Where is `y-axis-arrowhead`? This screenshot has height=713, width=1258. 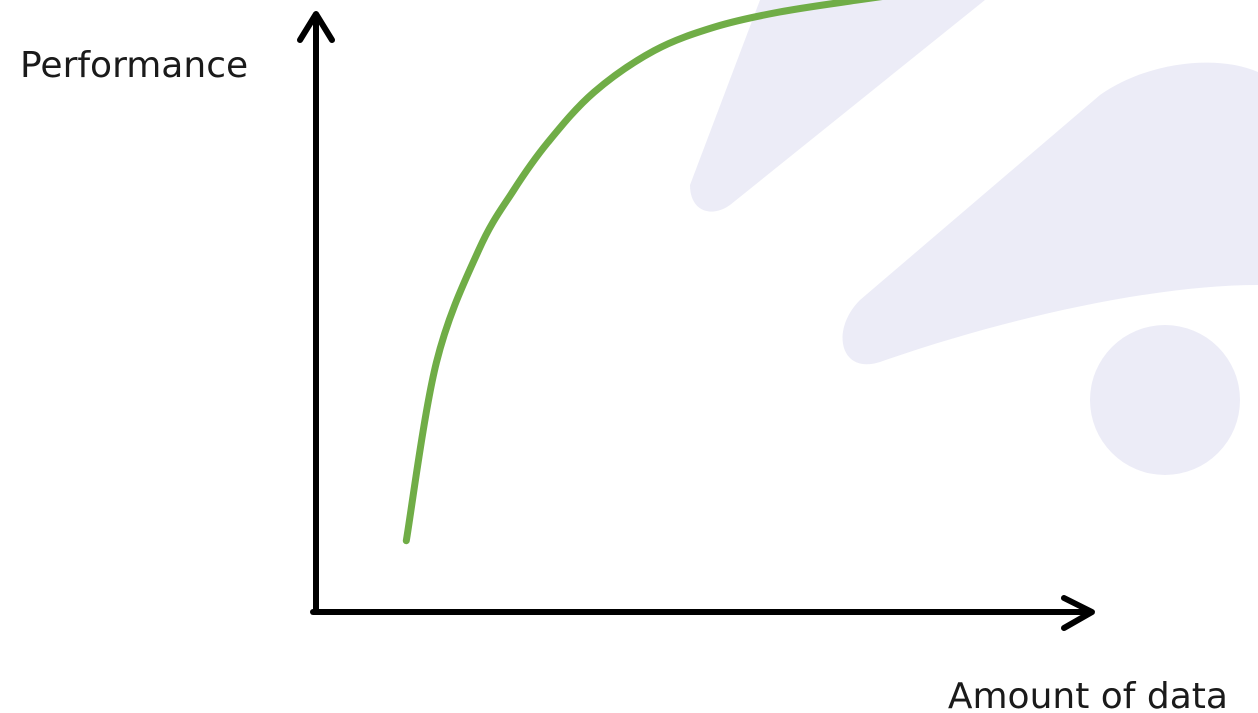 y-axis-arrowhead is located at coordinates (316, 27).